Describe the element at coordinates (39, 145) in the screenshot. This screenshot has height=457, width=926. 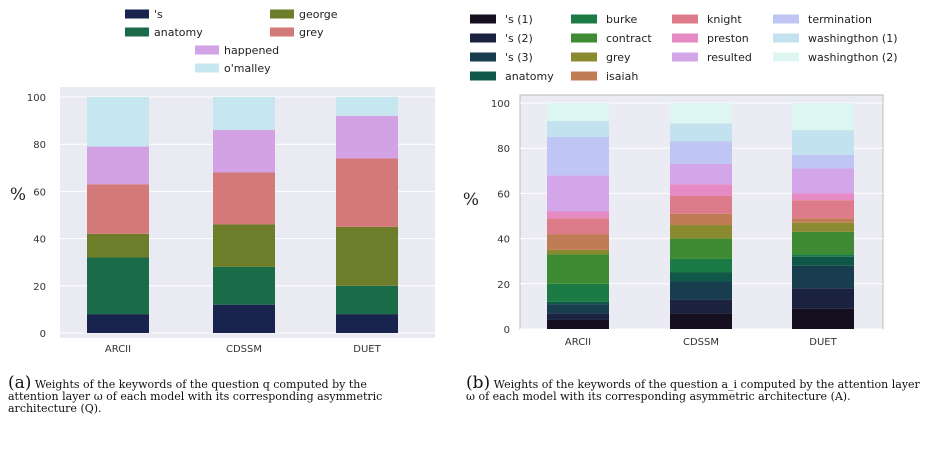
I see `y-tick-label-a: 80` at that location.